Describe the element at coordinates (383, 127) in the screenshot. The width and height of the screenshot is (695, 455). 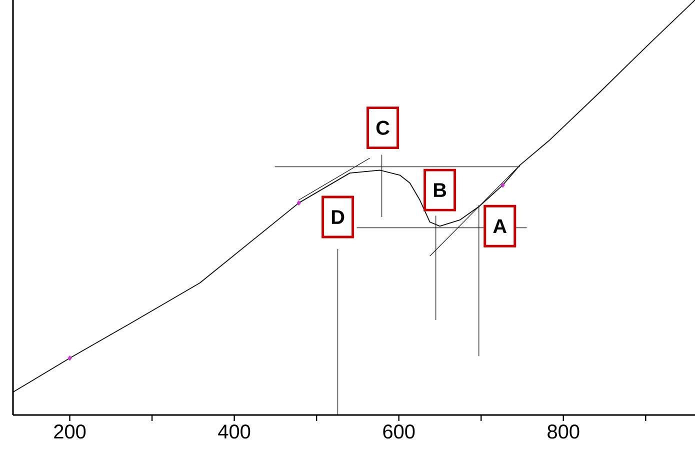
I see `annotation: C` at that location.